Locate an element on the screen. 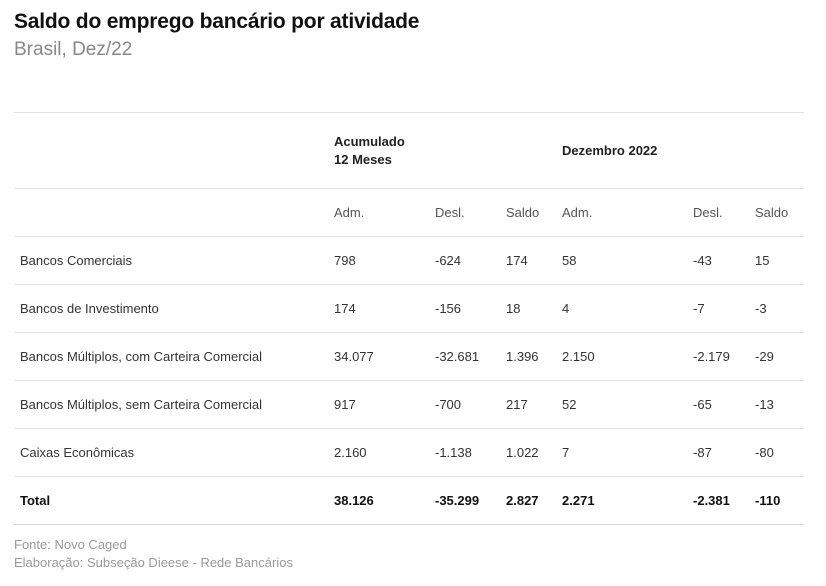  page-subtitle: Brasil, Dez/22 is located at coordinates (73, 49).